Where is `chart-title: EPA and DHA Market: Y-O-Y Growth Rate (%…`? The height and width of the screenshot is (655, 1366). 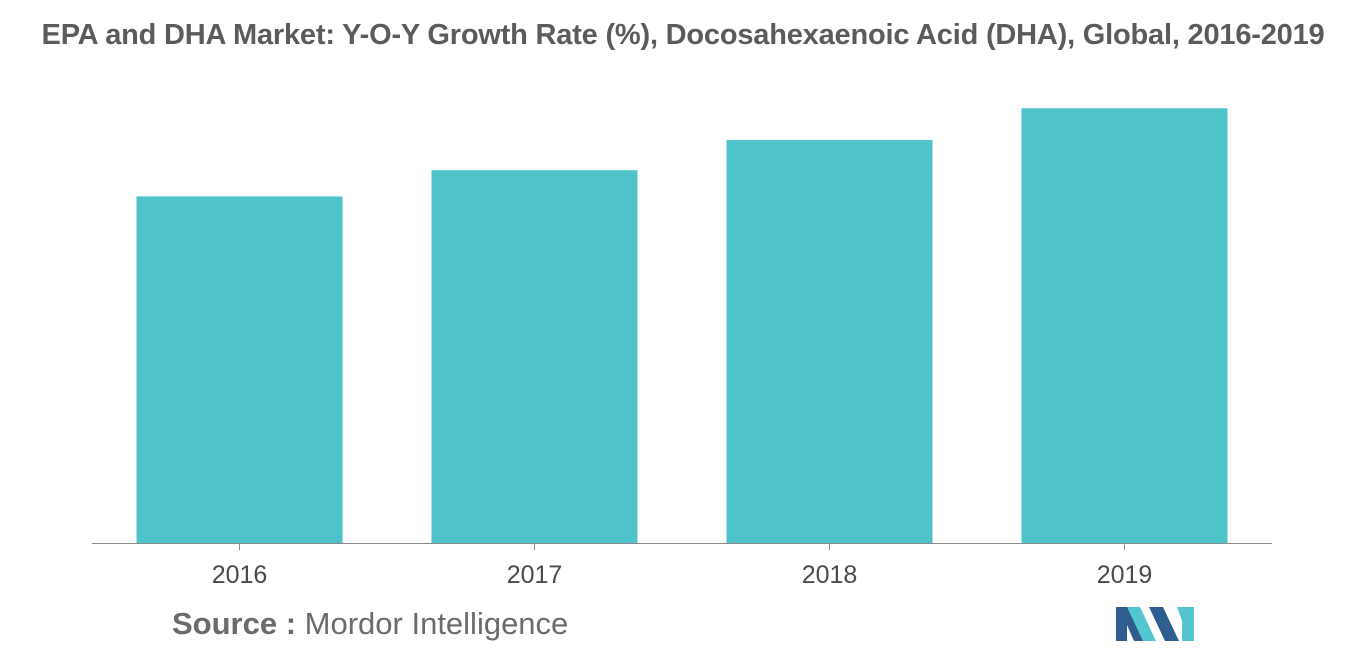
chart-title: EPA and DHA Market: Y-O-Y Growth Rate (%… is located at coordinates (683, 35).